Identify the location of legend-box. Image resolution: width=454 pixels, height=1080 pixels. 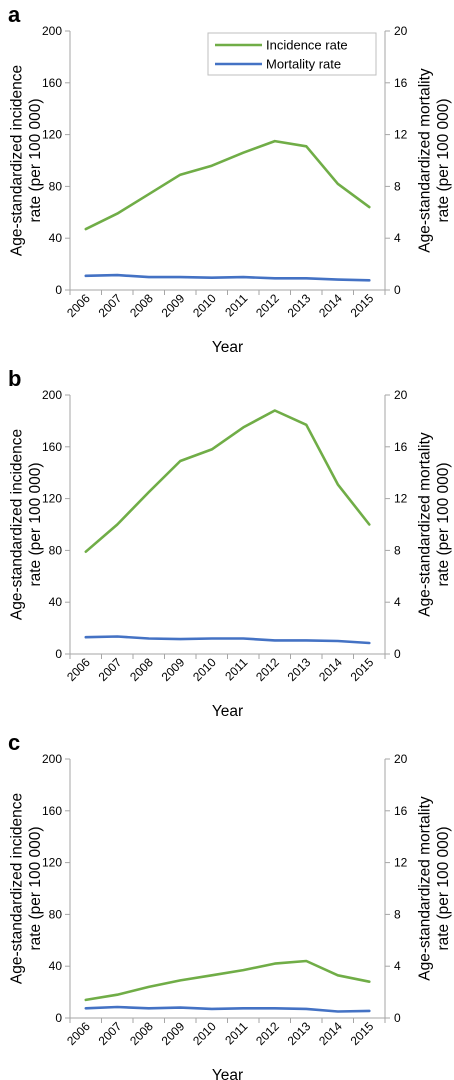
(292, 54).